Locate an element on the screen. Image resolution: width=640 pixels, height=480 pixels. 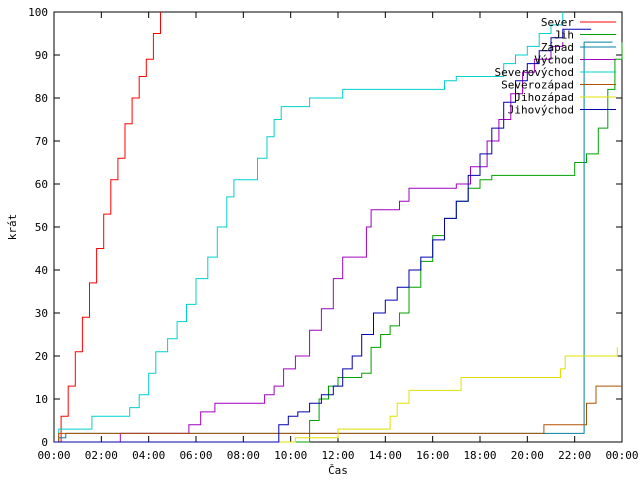
legend-label: Jihovýchod is located at coordinates (541, 110).